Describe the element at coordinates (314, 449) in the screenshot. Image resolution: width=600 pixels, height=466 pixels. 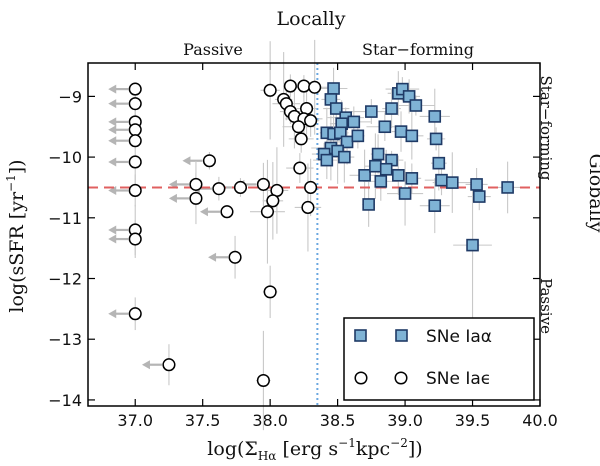
I see `x-axis-label: log(ΣHα [erg s−1kpc−2])` at that location.